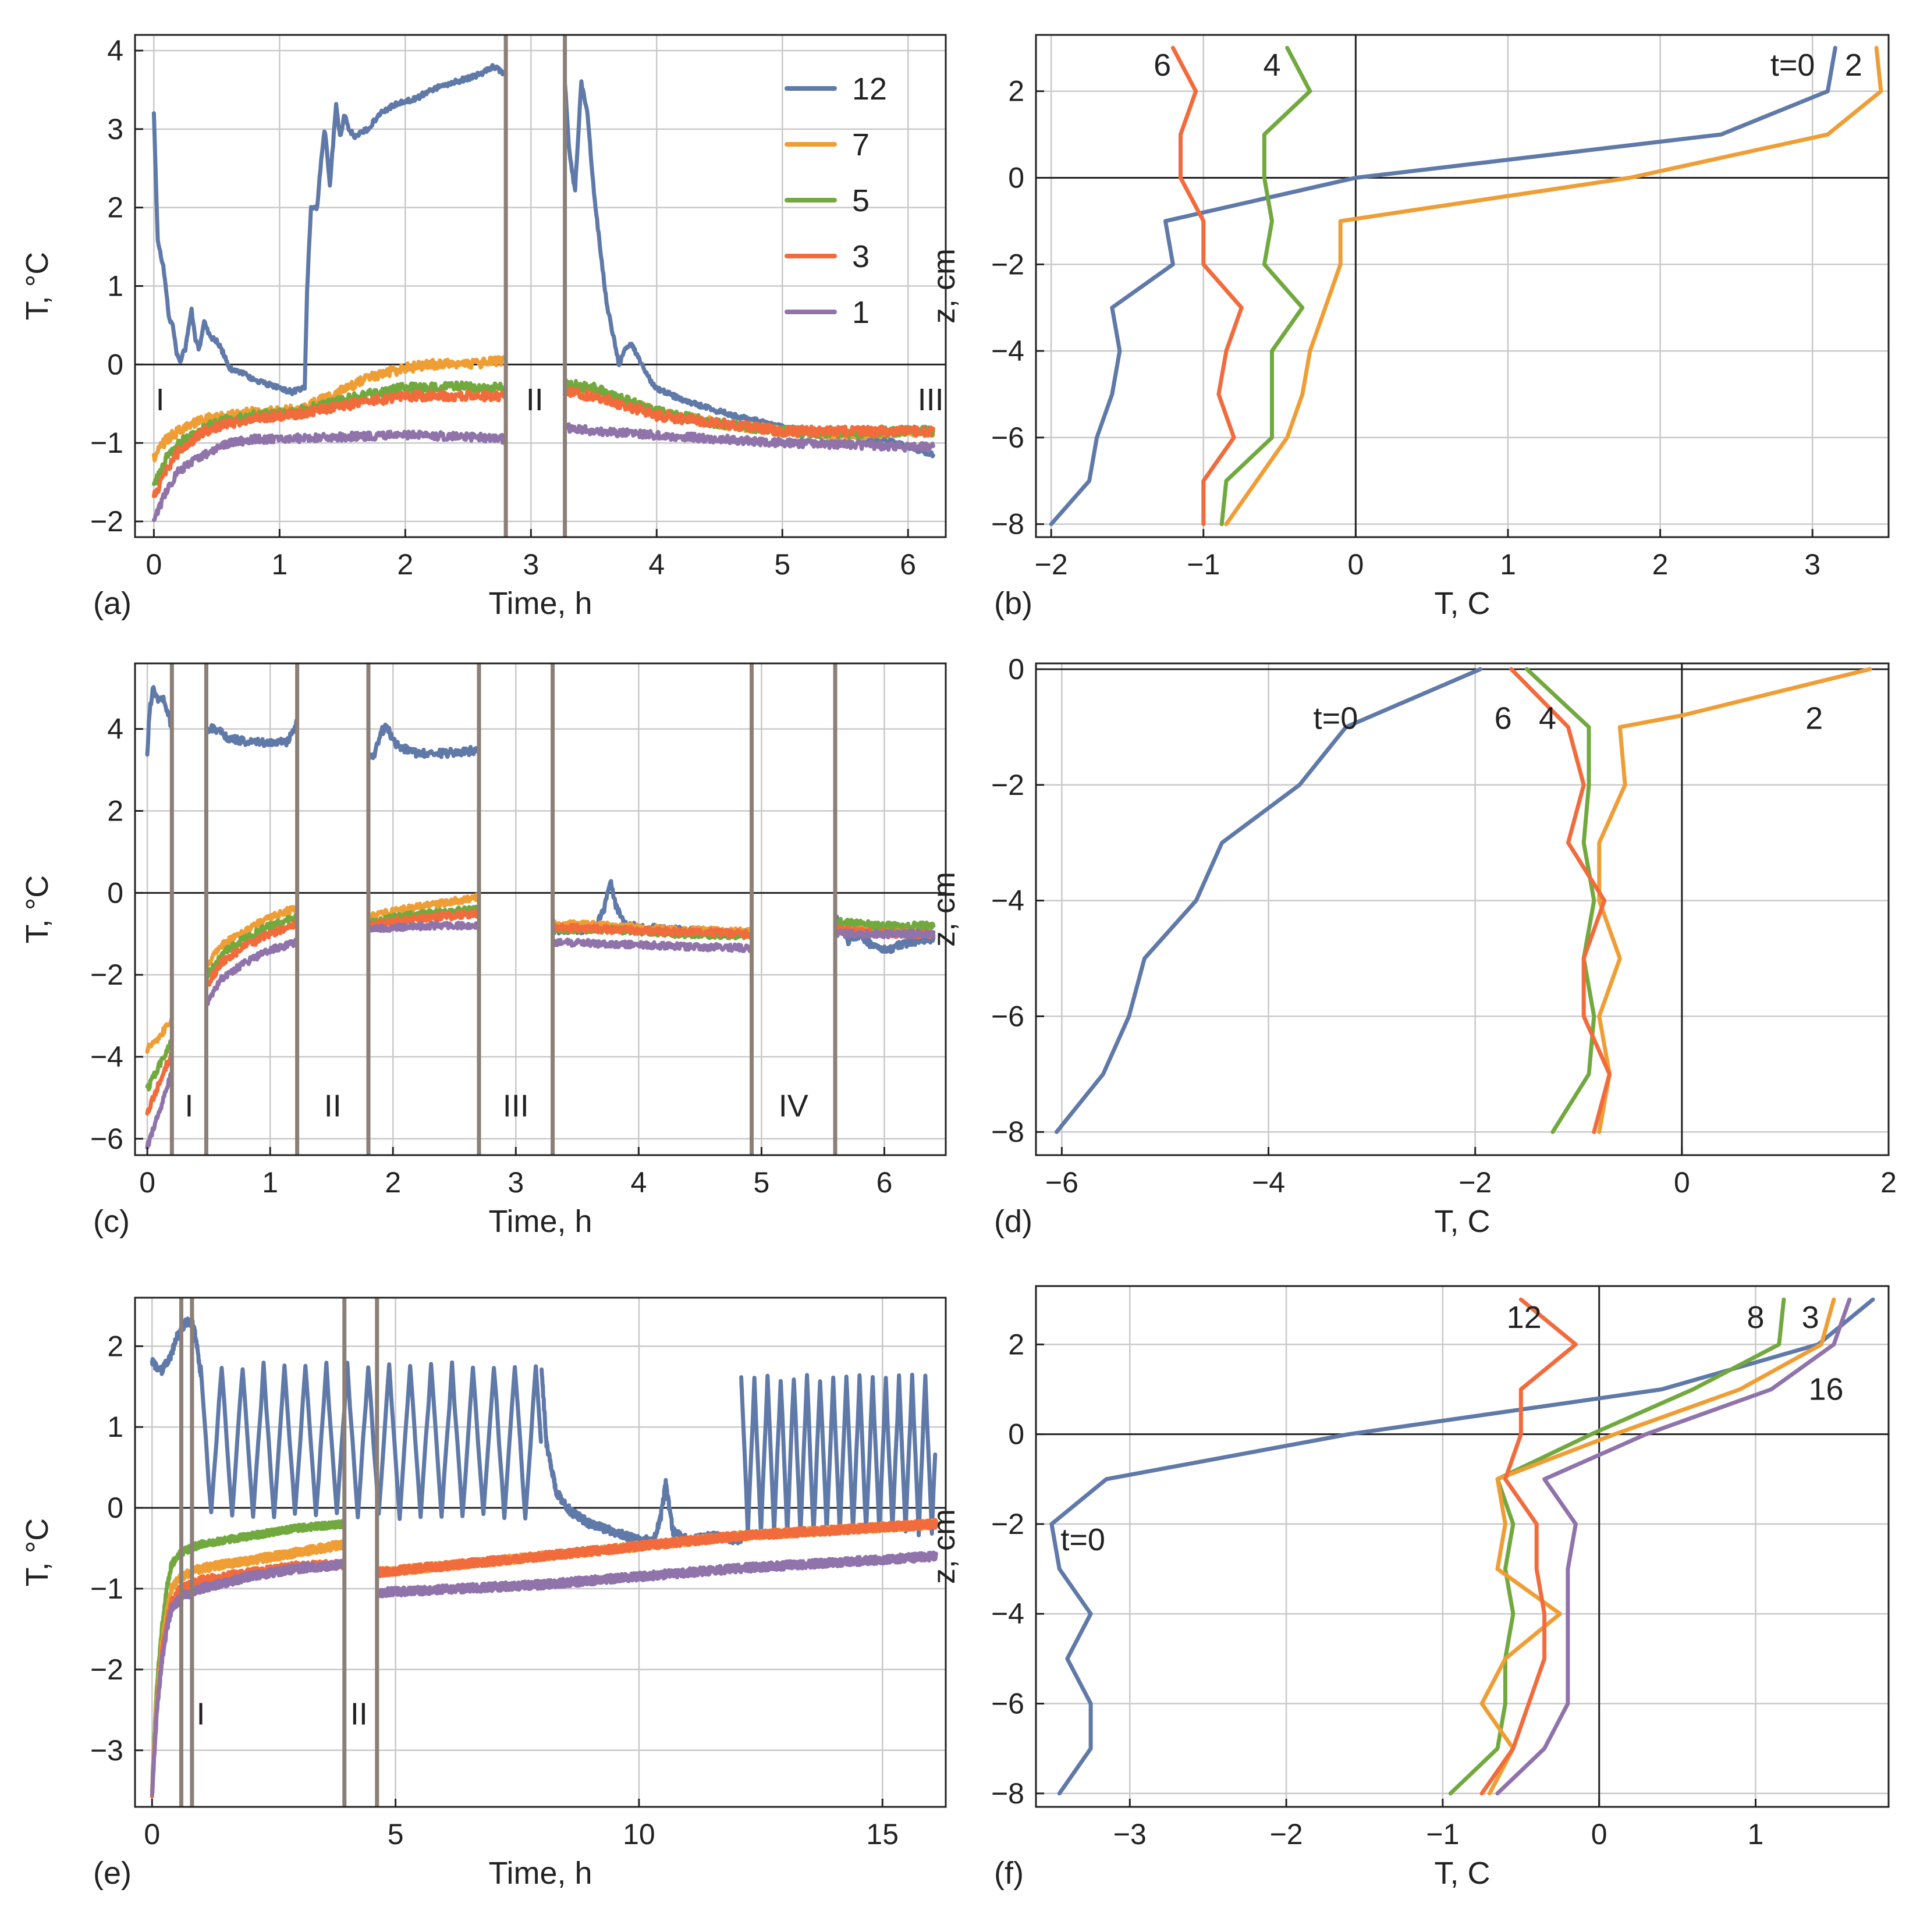  I want to click on profile-line-purple, so click(1673, 1546).